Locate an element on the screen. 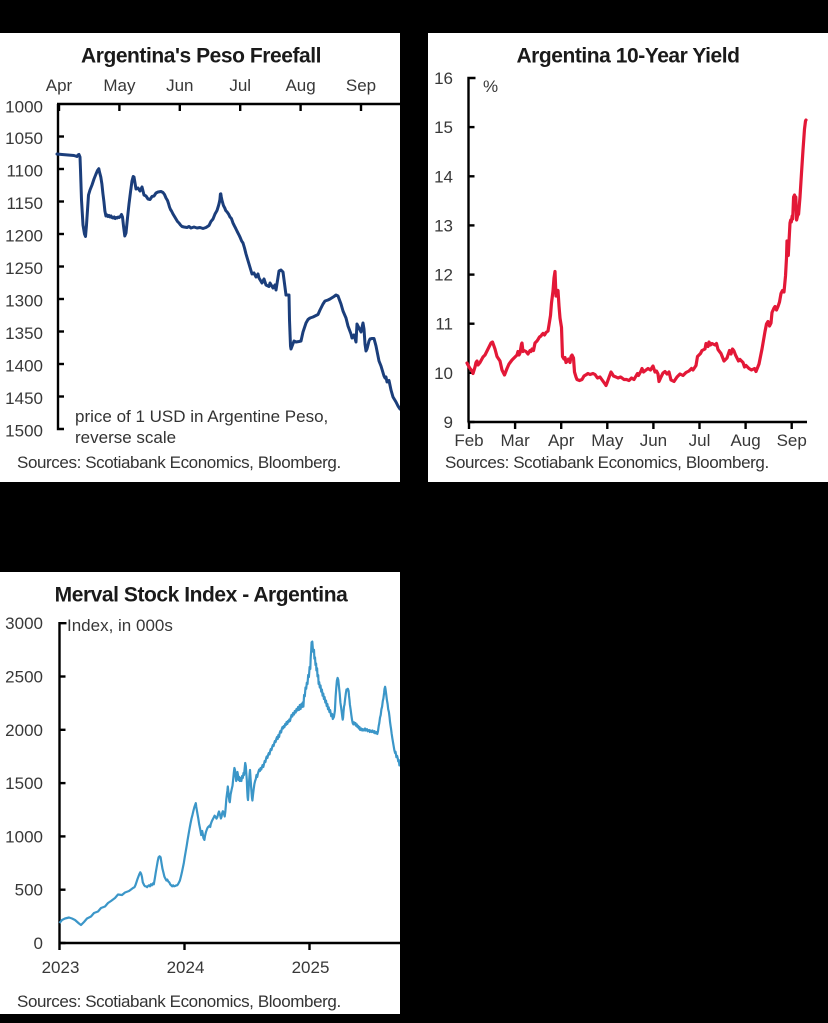 This screenshot has width=828, height=1023. svg-text: 1050 is located at coordinates (24, 138).